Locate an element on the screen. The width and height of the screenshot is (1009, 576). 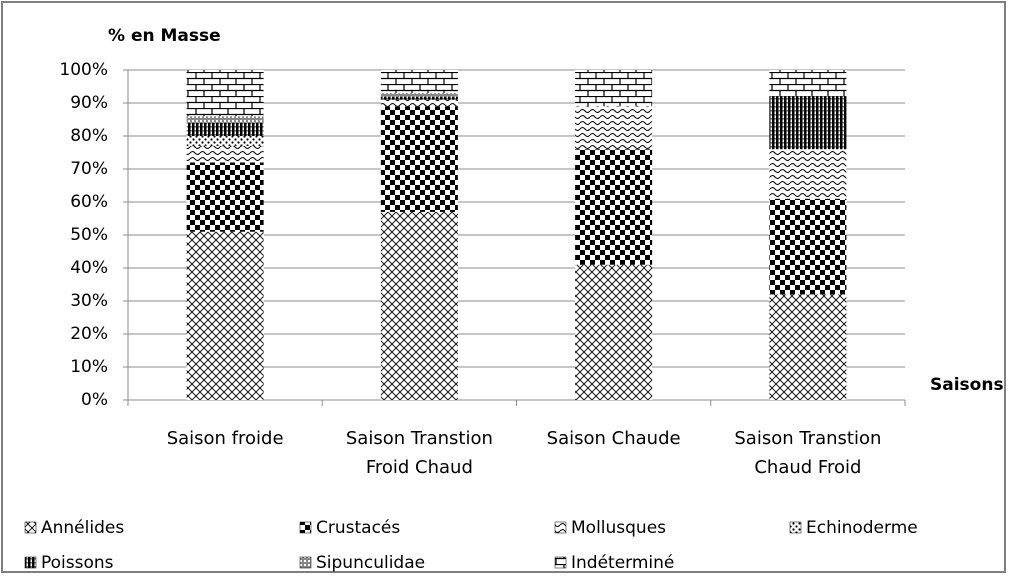
y-tick-label: 40% is located at coordinates (89, 268).